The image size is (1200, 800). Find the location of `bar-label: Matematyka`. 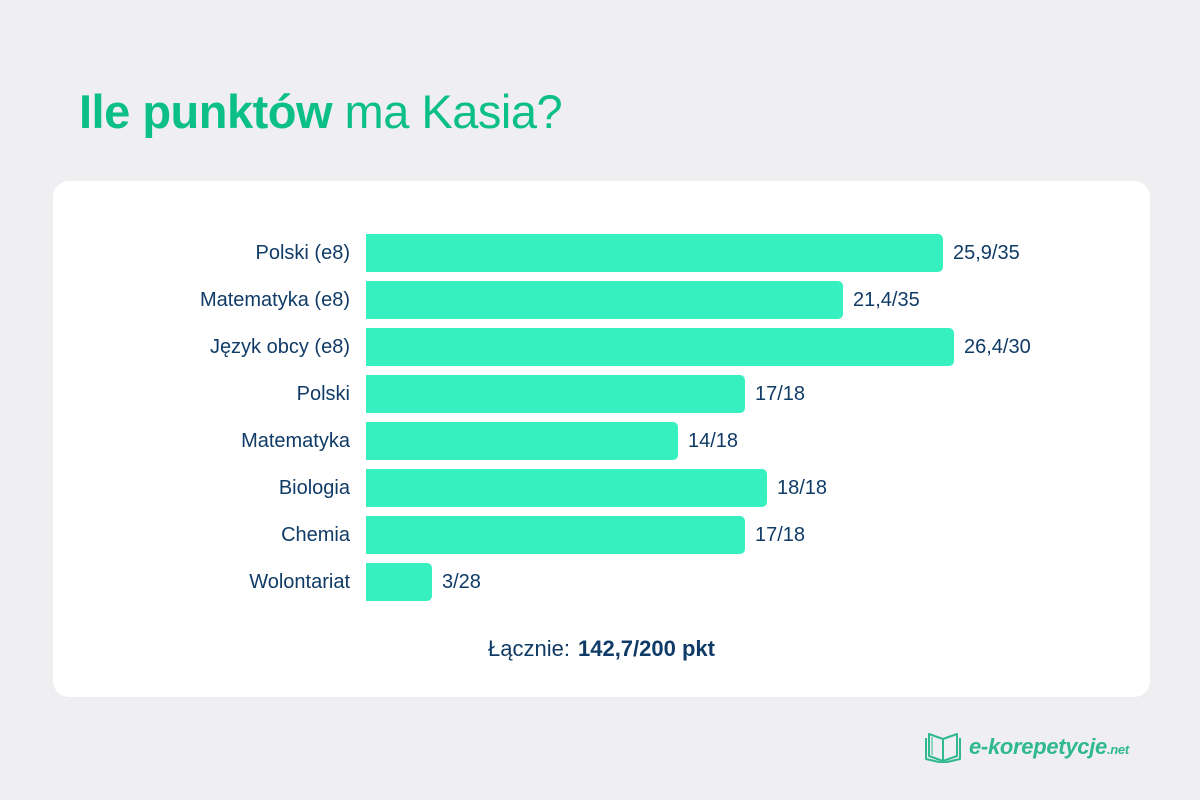

bar-label: Matematyka is located at coordinates (295, 441).